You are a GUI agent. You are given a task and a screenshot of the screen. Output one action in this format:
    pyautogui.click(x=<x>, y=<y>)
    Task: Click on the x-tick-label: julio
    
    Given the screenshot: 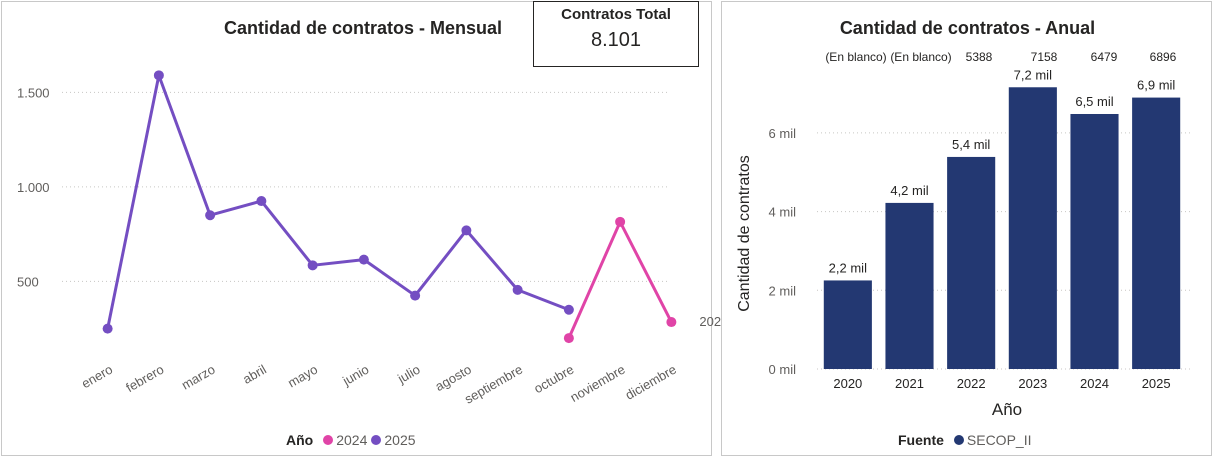 What is the action you would take?
    pyautogui.click(x=408, y=374)
    